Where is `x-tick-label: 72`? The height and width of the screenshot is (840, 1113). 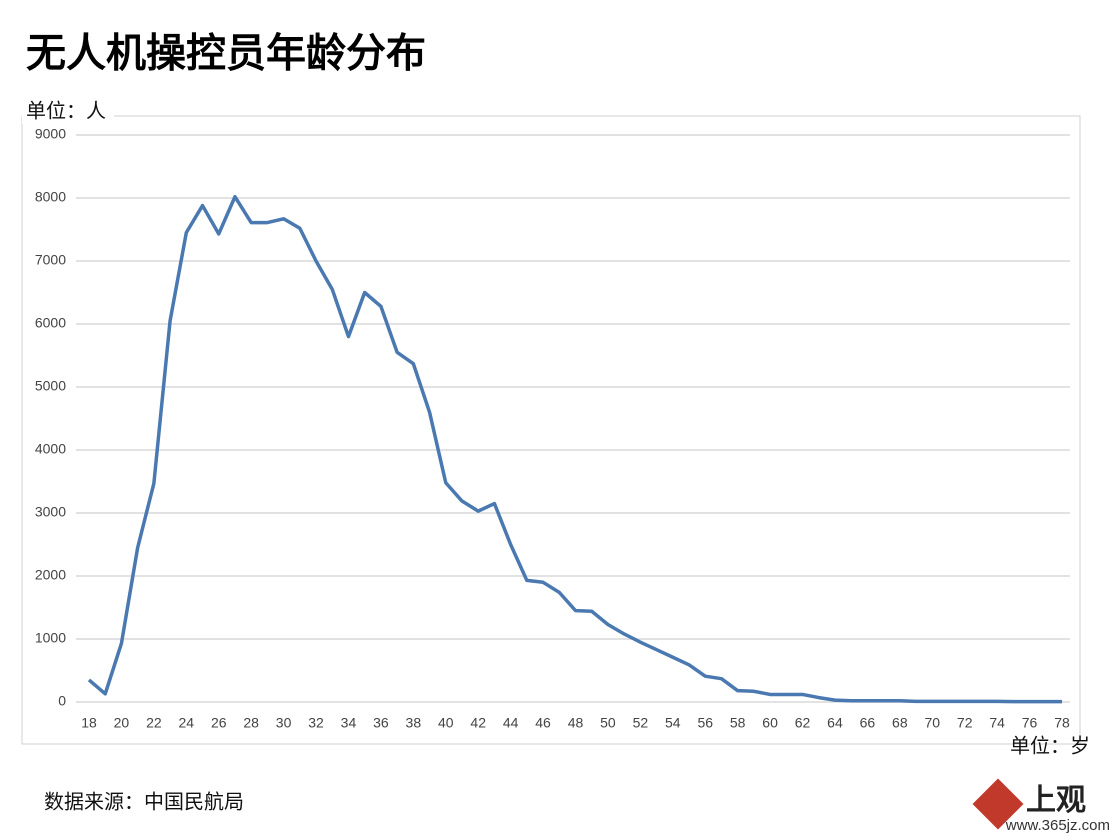 x-tick-label: 72 is located at coordinates (965, 723).